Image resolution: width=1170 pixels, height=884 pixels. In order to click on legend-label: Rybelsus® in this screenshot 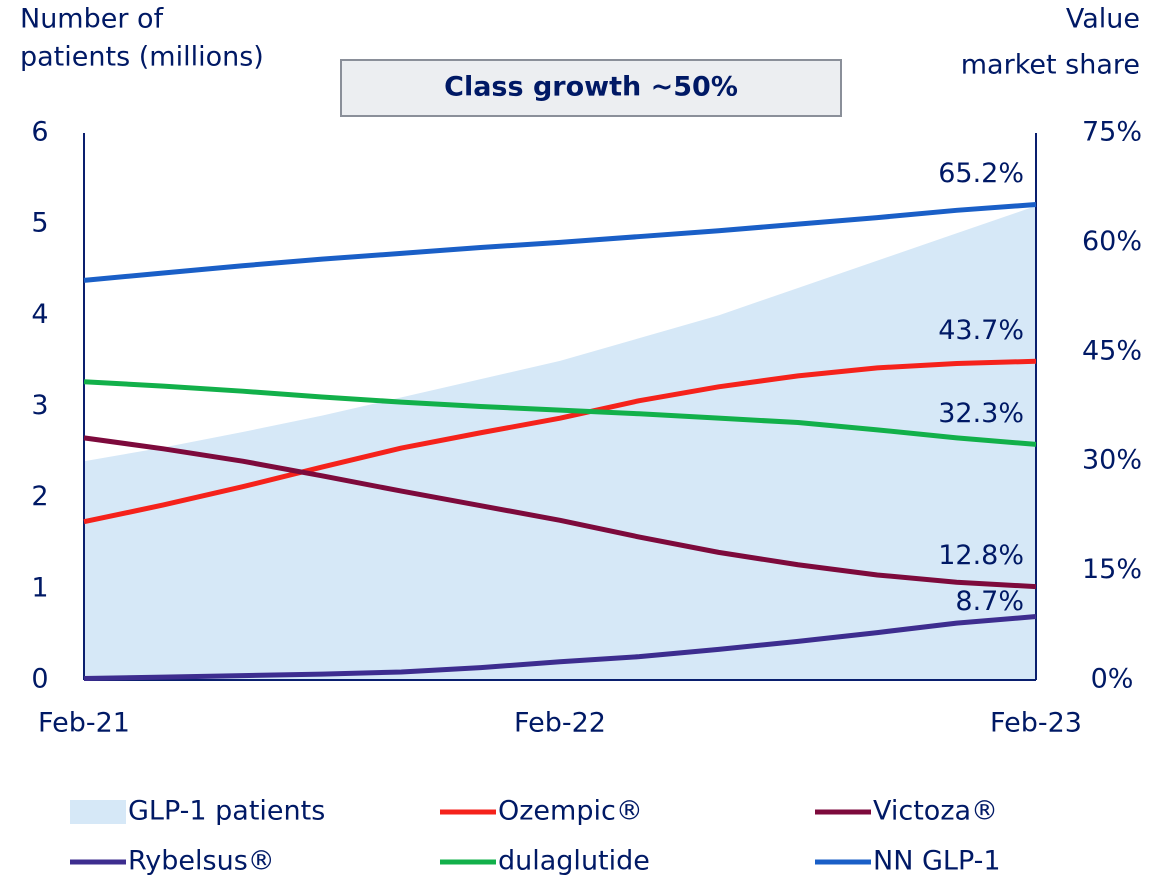, I will do `click(201, 861)`.